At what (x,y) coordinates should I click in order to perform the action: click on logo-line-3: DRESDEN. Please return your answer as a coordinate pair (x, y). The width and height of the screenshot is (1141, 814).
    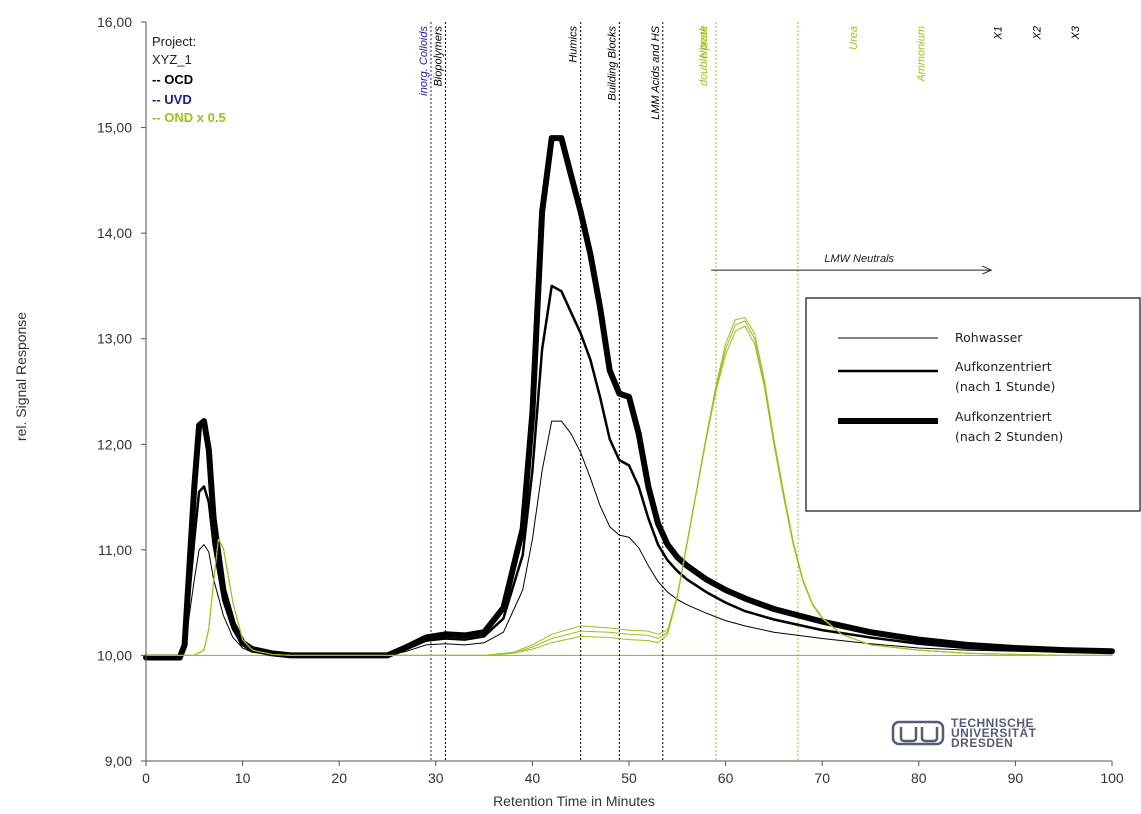
    Looking at the image, I should click on (982, 743).